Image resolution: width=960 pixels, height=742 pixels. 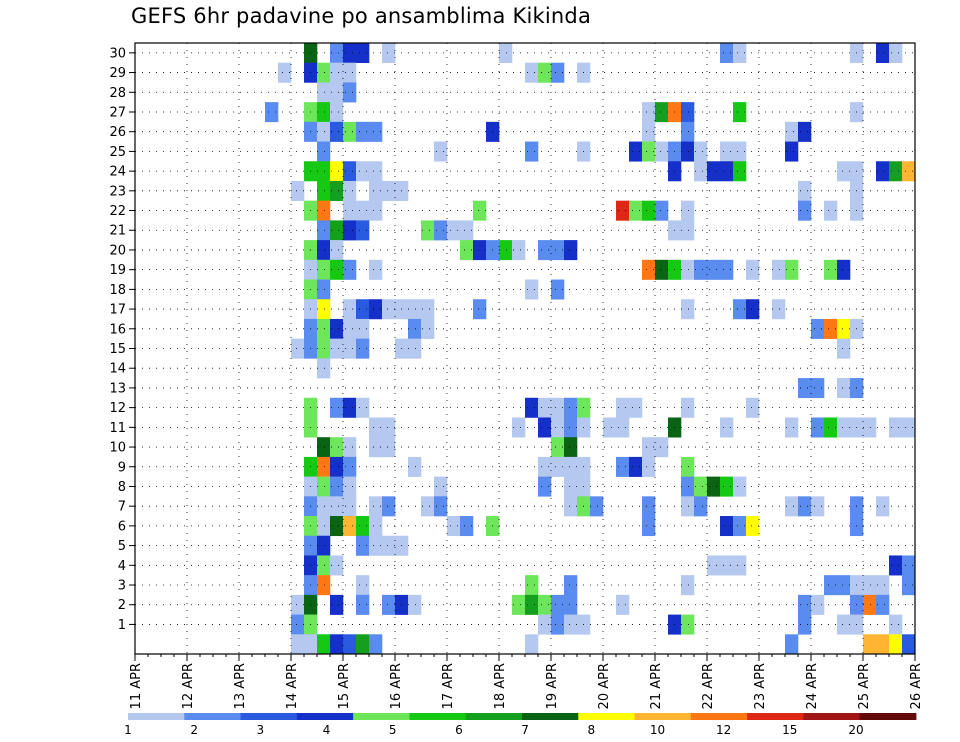 What do you see at coordinates (117, 112) in the screenshot?
I see `y-tick-label: 27` at bounding box center [117, 112].